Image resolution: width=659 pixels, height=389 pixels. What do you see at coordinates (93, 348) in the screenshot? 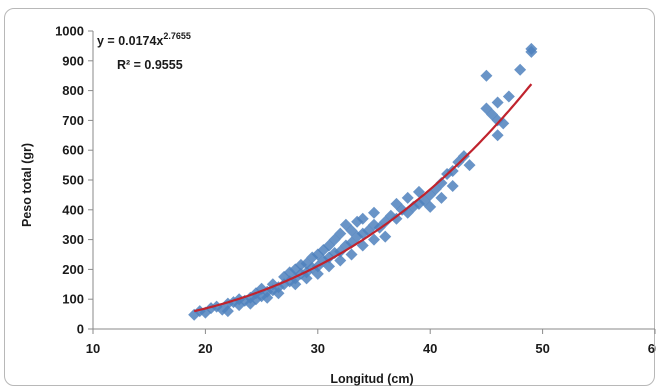
I see `x-tick-label: 10` at bounding box center [93, 348].